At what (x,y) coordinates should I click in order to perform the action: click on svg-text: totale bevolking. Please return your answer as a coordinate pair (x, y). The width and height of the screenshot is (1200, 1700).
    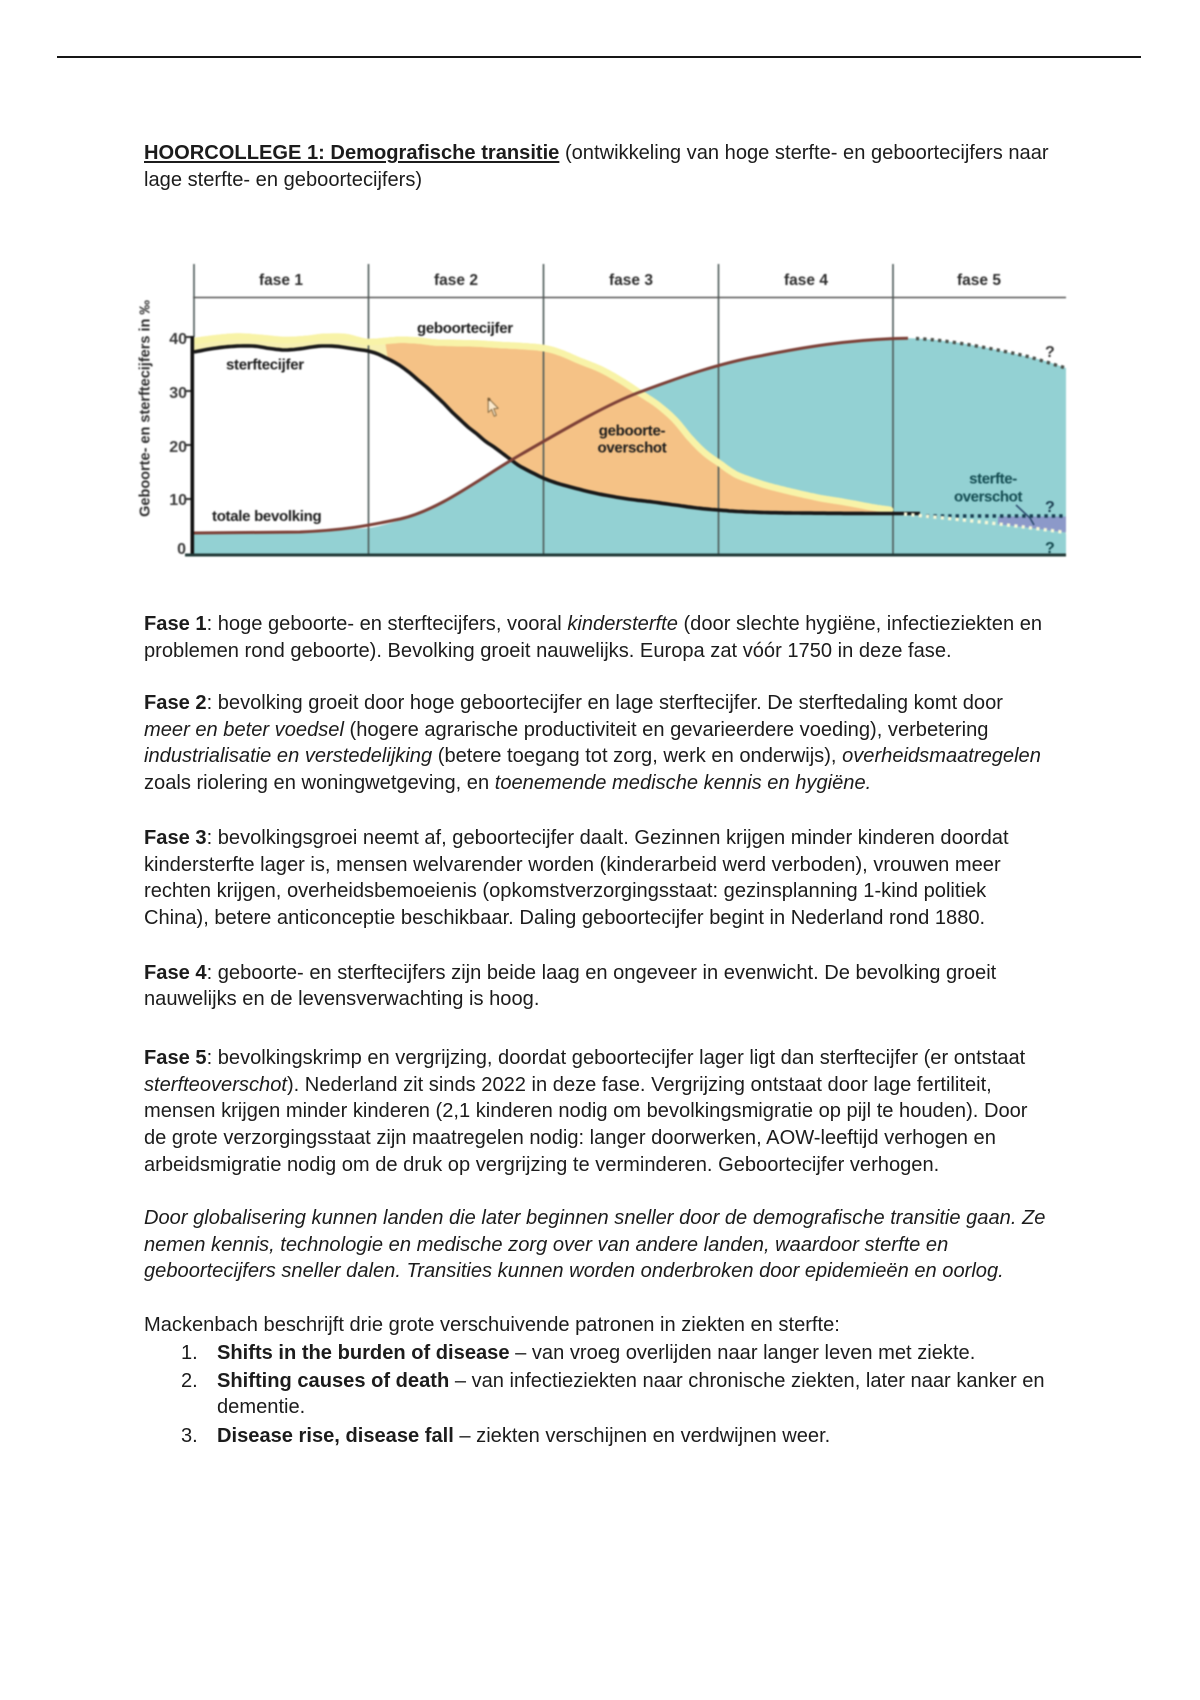
    Looking at the image, I should click on (267, 516).